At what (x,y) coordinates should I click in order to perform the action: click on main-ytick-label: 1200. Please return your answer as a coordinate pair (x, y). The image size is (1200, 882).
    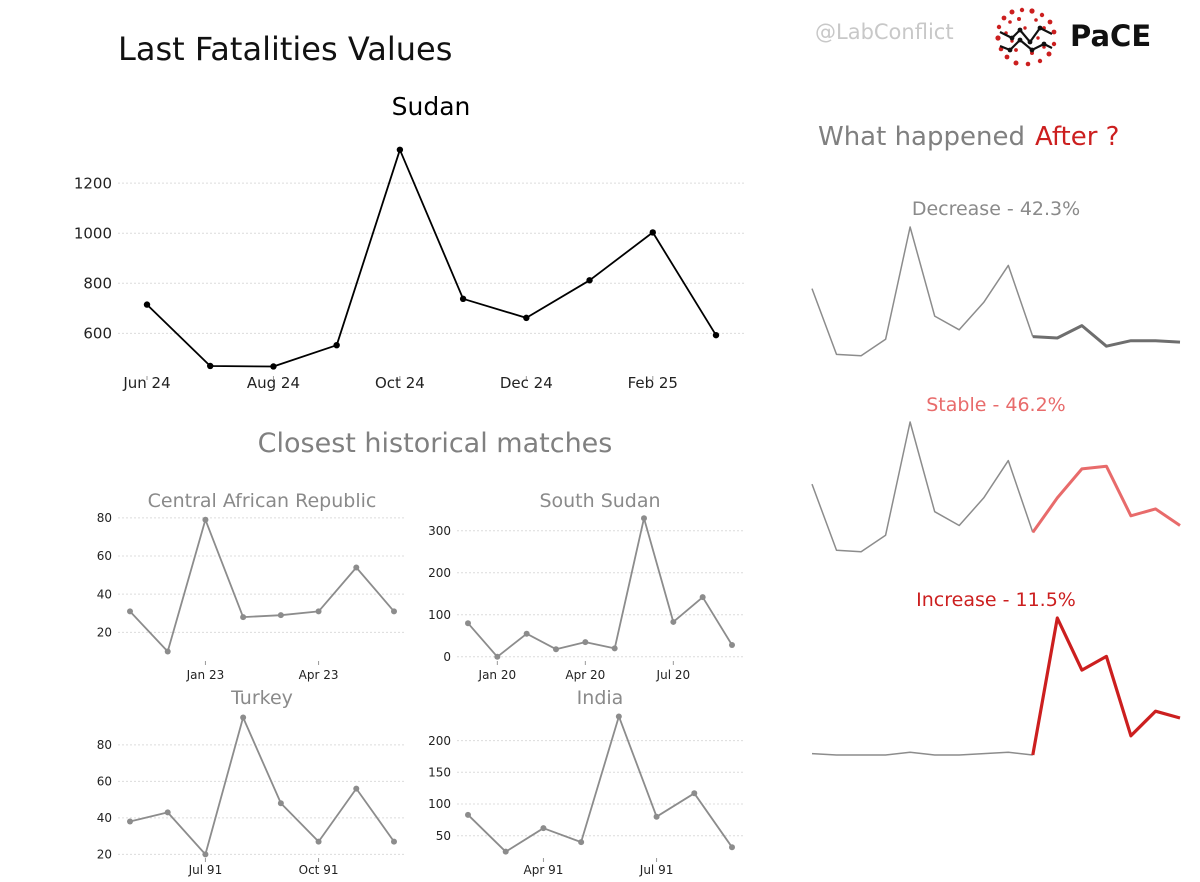
    Looking at the image, I should click on (93, 183).